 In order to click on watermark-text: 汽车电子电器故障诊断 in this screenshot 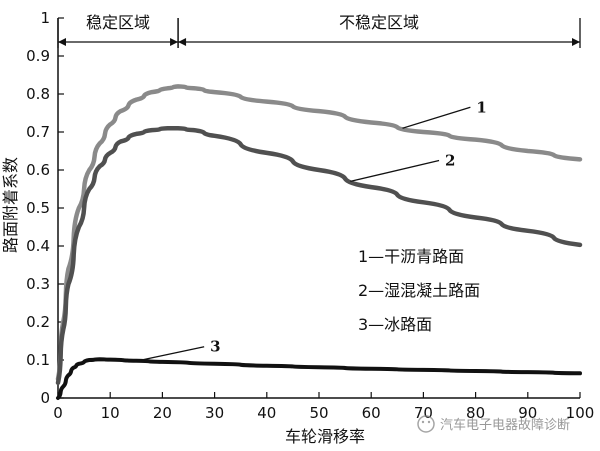, I will do `click(505, 425)`.